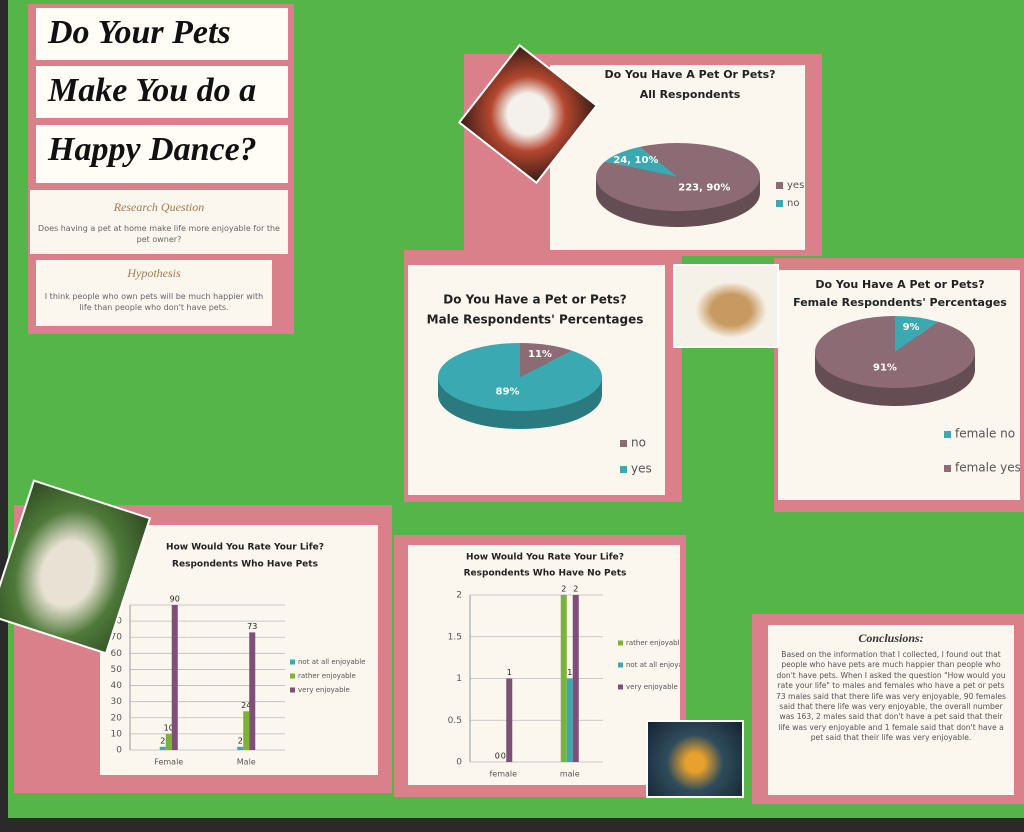  Describe the element at coordinates (540, 354) in the screenshot. I see `data-label: 11%` at that location.